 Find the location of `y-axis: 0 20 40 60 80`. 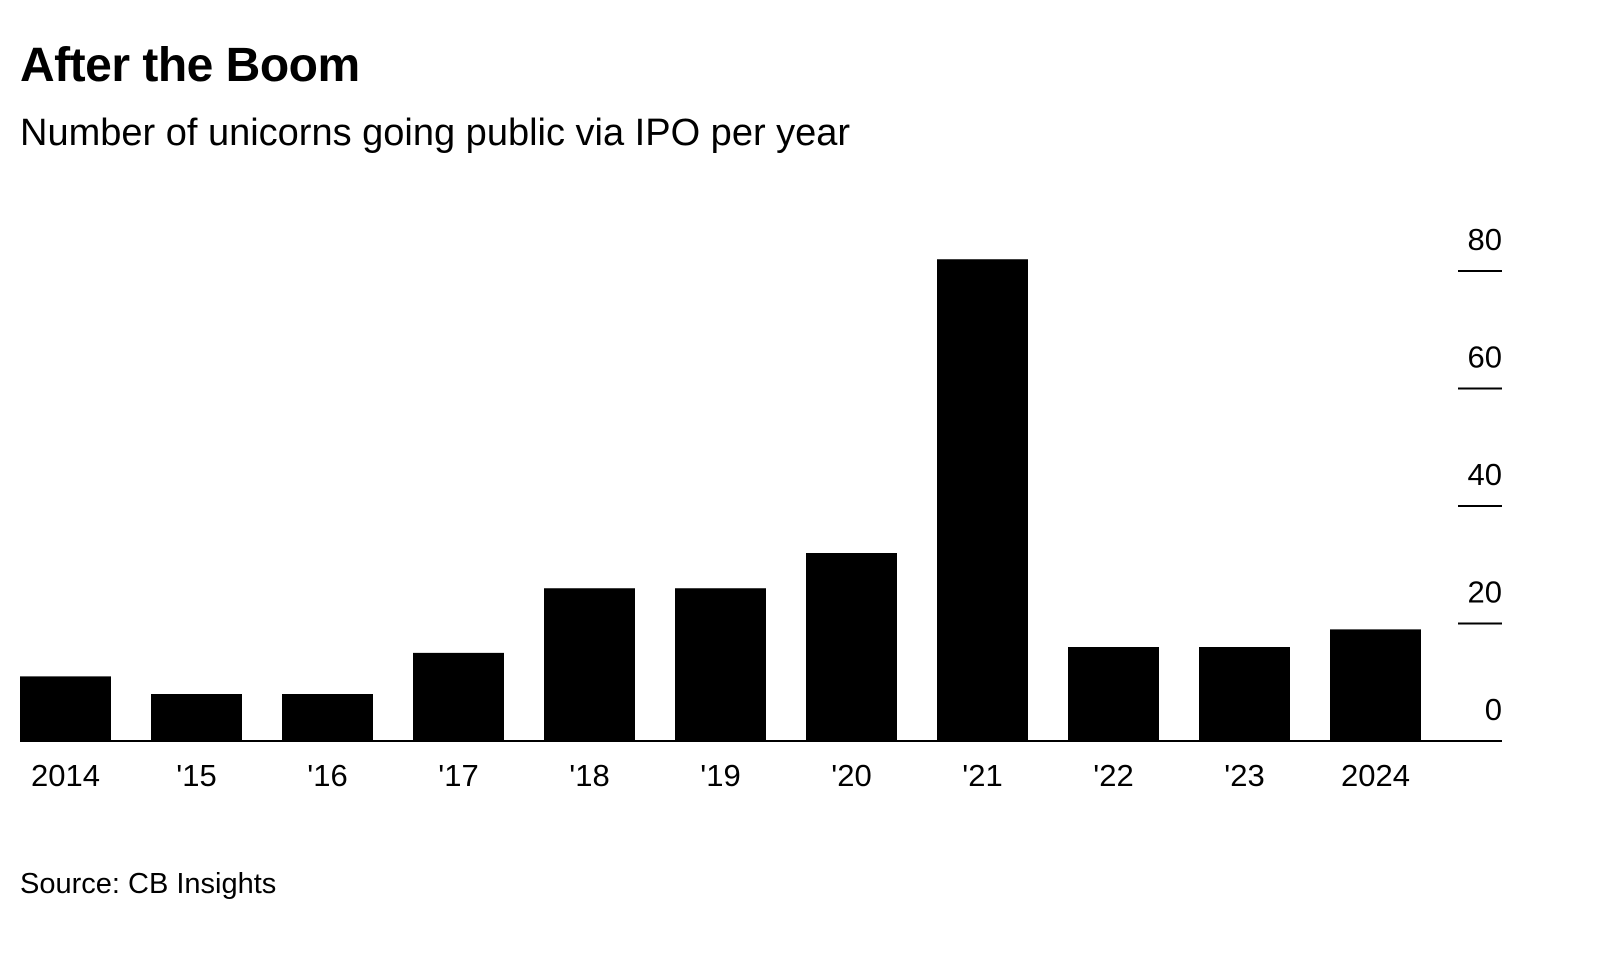

y-axis: 0 20 40 60 80 is located at coordinates (1480, 474).